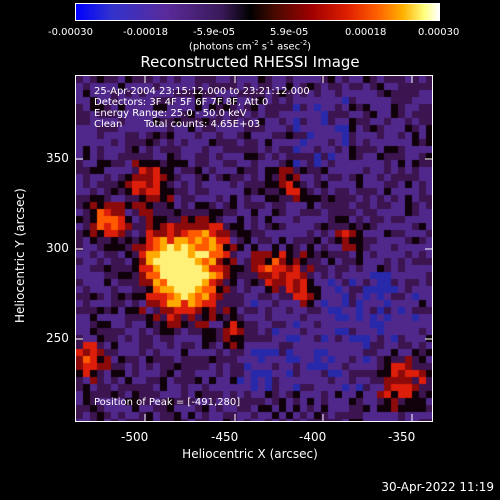  What do you see at coordinates (439, 32) in the screenshot?
I see `colorbar-tick: 0.00030` at bounding box center [439, 32].